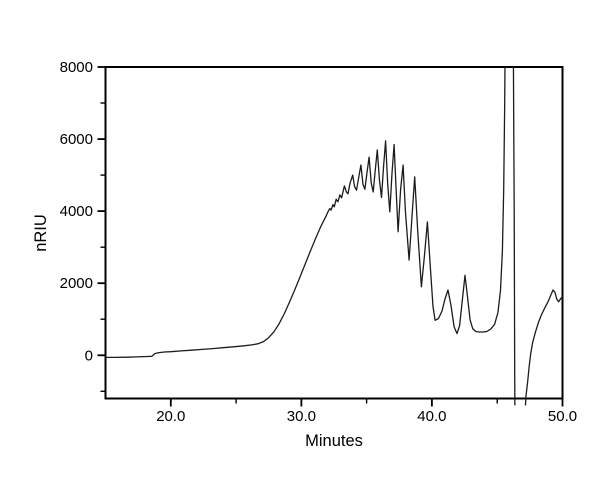  What do you see at coordinates (76, 139) in the screenshot?
I see `y-tick-label: 6000` at bounding box center [76, 139].